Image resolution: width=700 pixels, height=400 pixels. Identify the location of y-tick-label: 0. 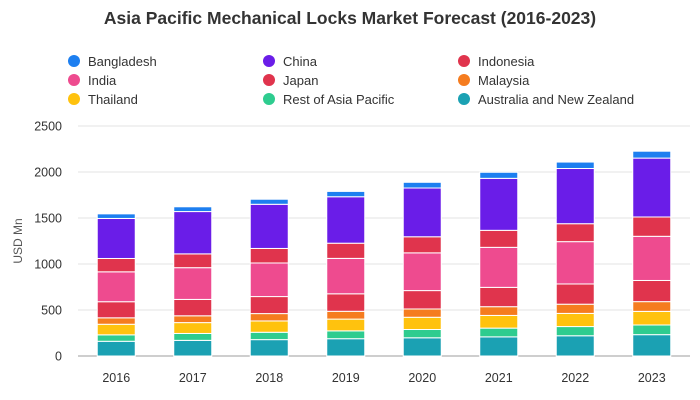
(58, 357).